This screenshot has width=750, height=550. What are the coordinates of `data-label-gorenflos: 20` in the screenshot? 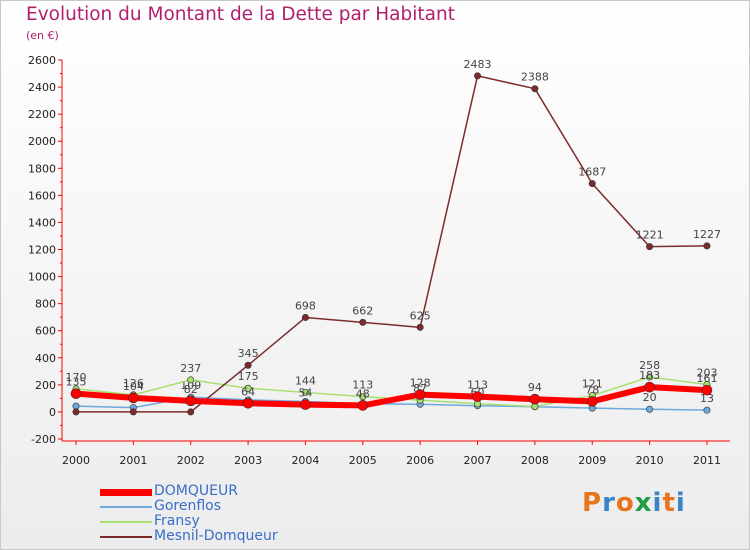 It's located at (650, 397).